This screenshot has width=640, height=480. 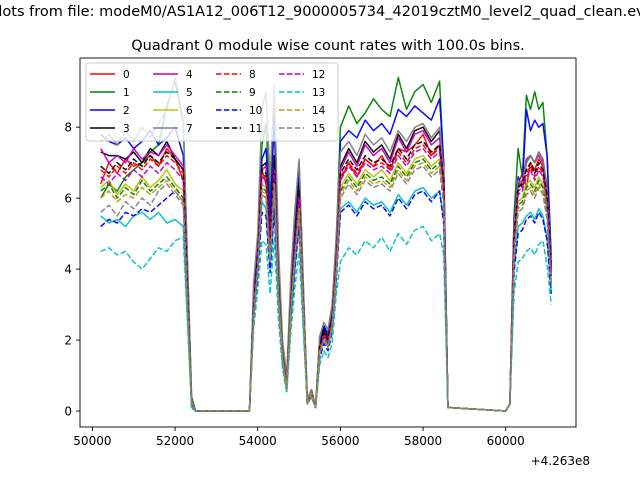 What do you see at coordinates (318, 75) in the screenshot?
I see `legend-label-12: 12` at bounding box center [318, 75].